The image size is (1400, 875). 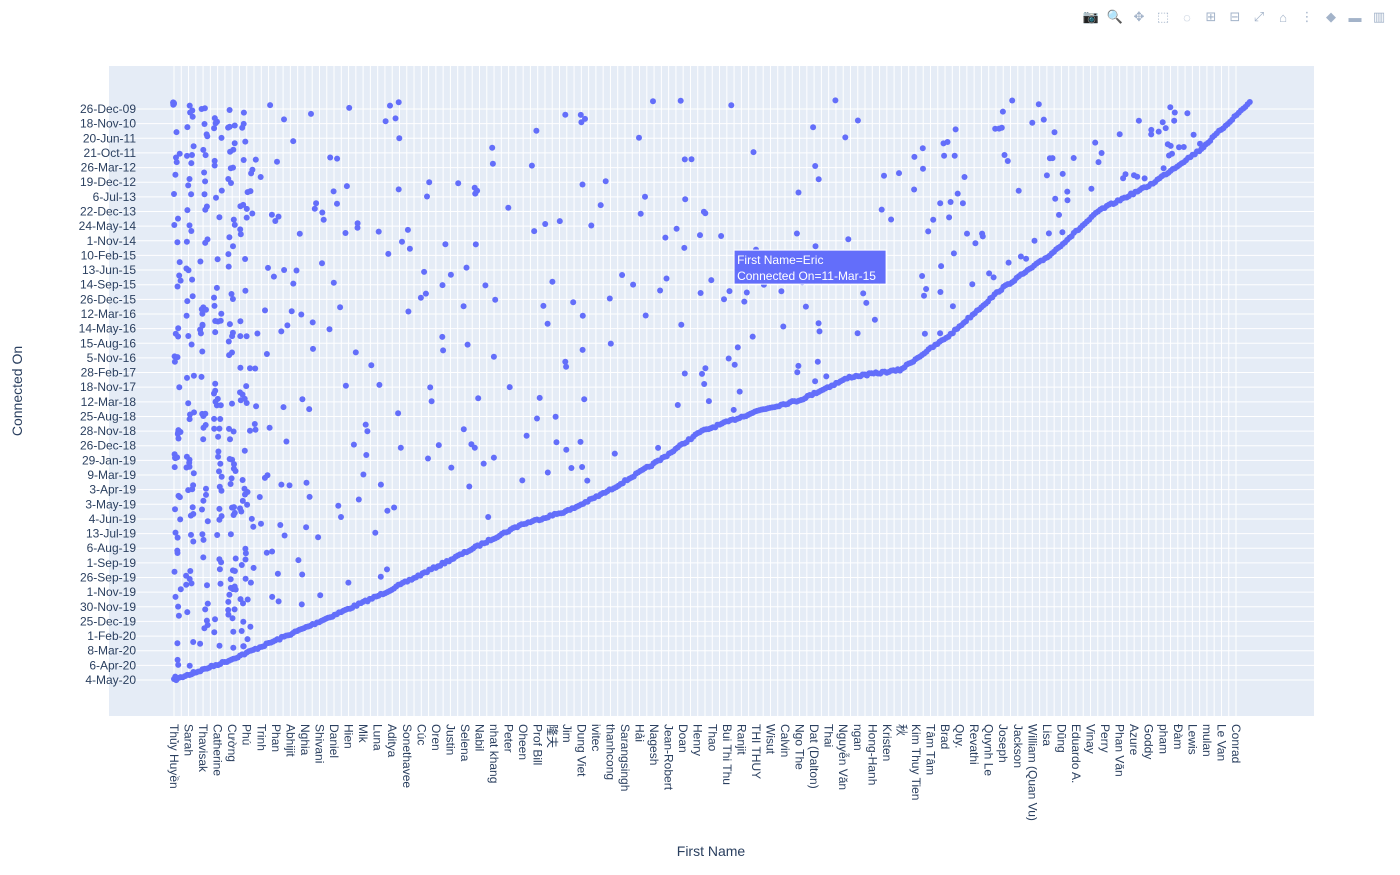 What do you see at coordinates (1211, 16) in the screenshot?
I see `zoom-in-icon: ⊞` at bounding box center [1211, 16].